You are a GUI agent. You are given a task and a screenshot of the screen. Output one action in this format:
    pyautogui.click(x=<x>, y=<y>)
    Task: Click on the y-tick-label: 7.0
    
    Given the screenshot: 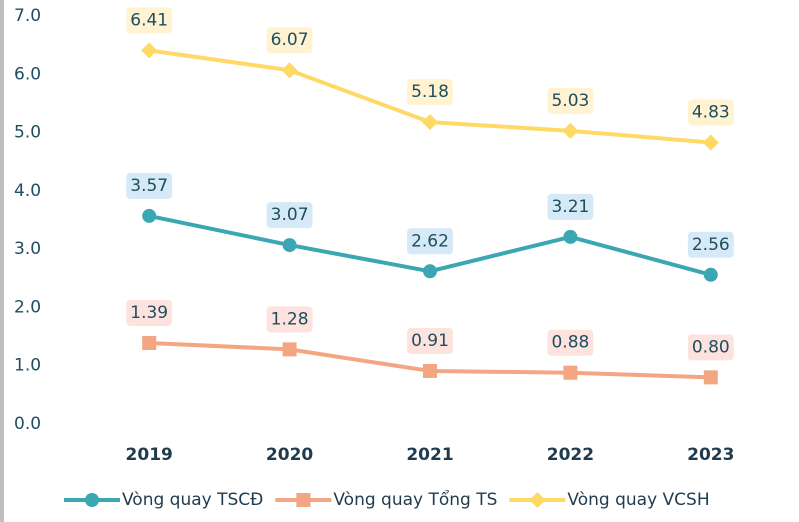 What is the action you would take?
    pyautogui.click(x=27, y=16)
    